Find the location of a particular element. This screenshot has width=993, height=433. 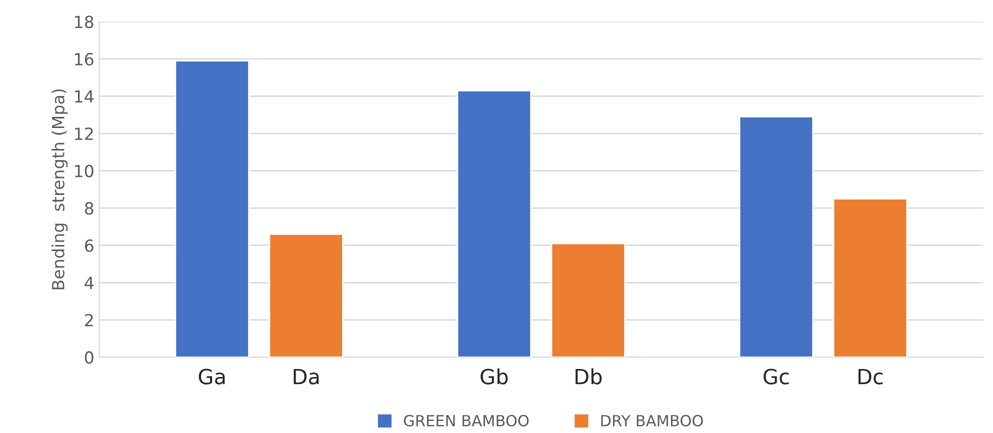

legend-label: GREEN BAMBOO is located at coordinates (466, 420).